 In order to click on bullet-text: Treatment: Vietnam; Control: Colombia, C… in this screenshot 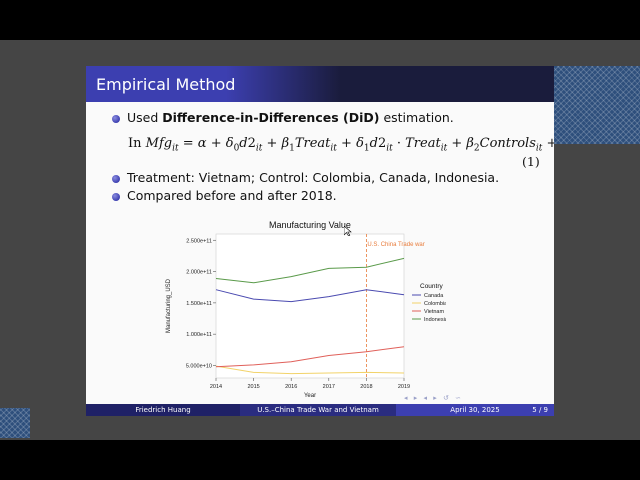, I will do `click(313, 177)`.